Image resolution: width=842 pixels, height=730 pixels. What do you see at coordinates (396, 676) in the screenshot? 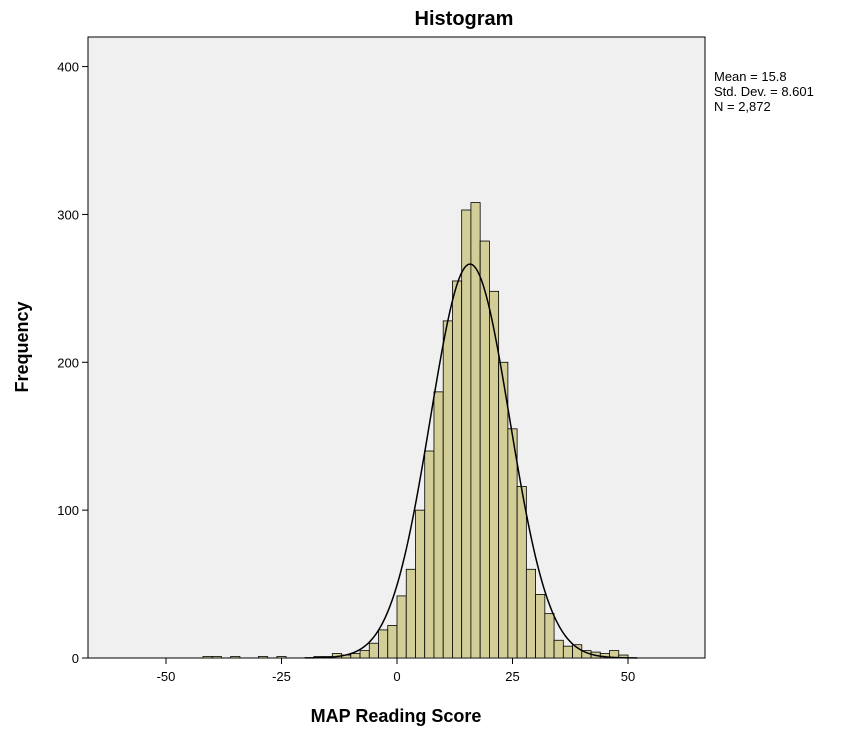
I see `x-tick-label: 0` at bounding box center [396, 676].